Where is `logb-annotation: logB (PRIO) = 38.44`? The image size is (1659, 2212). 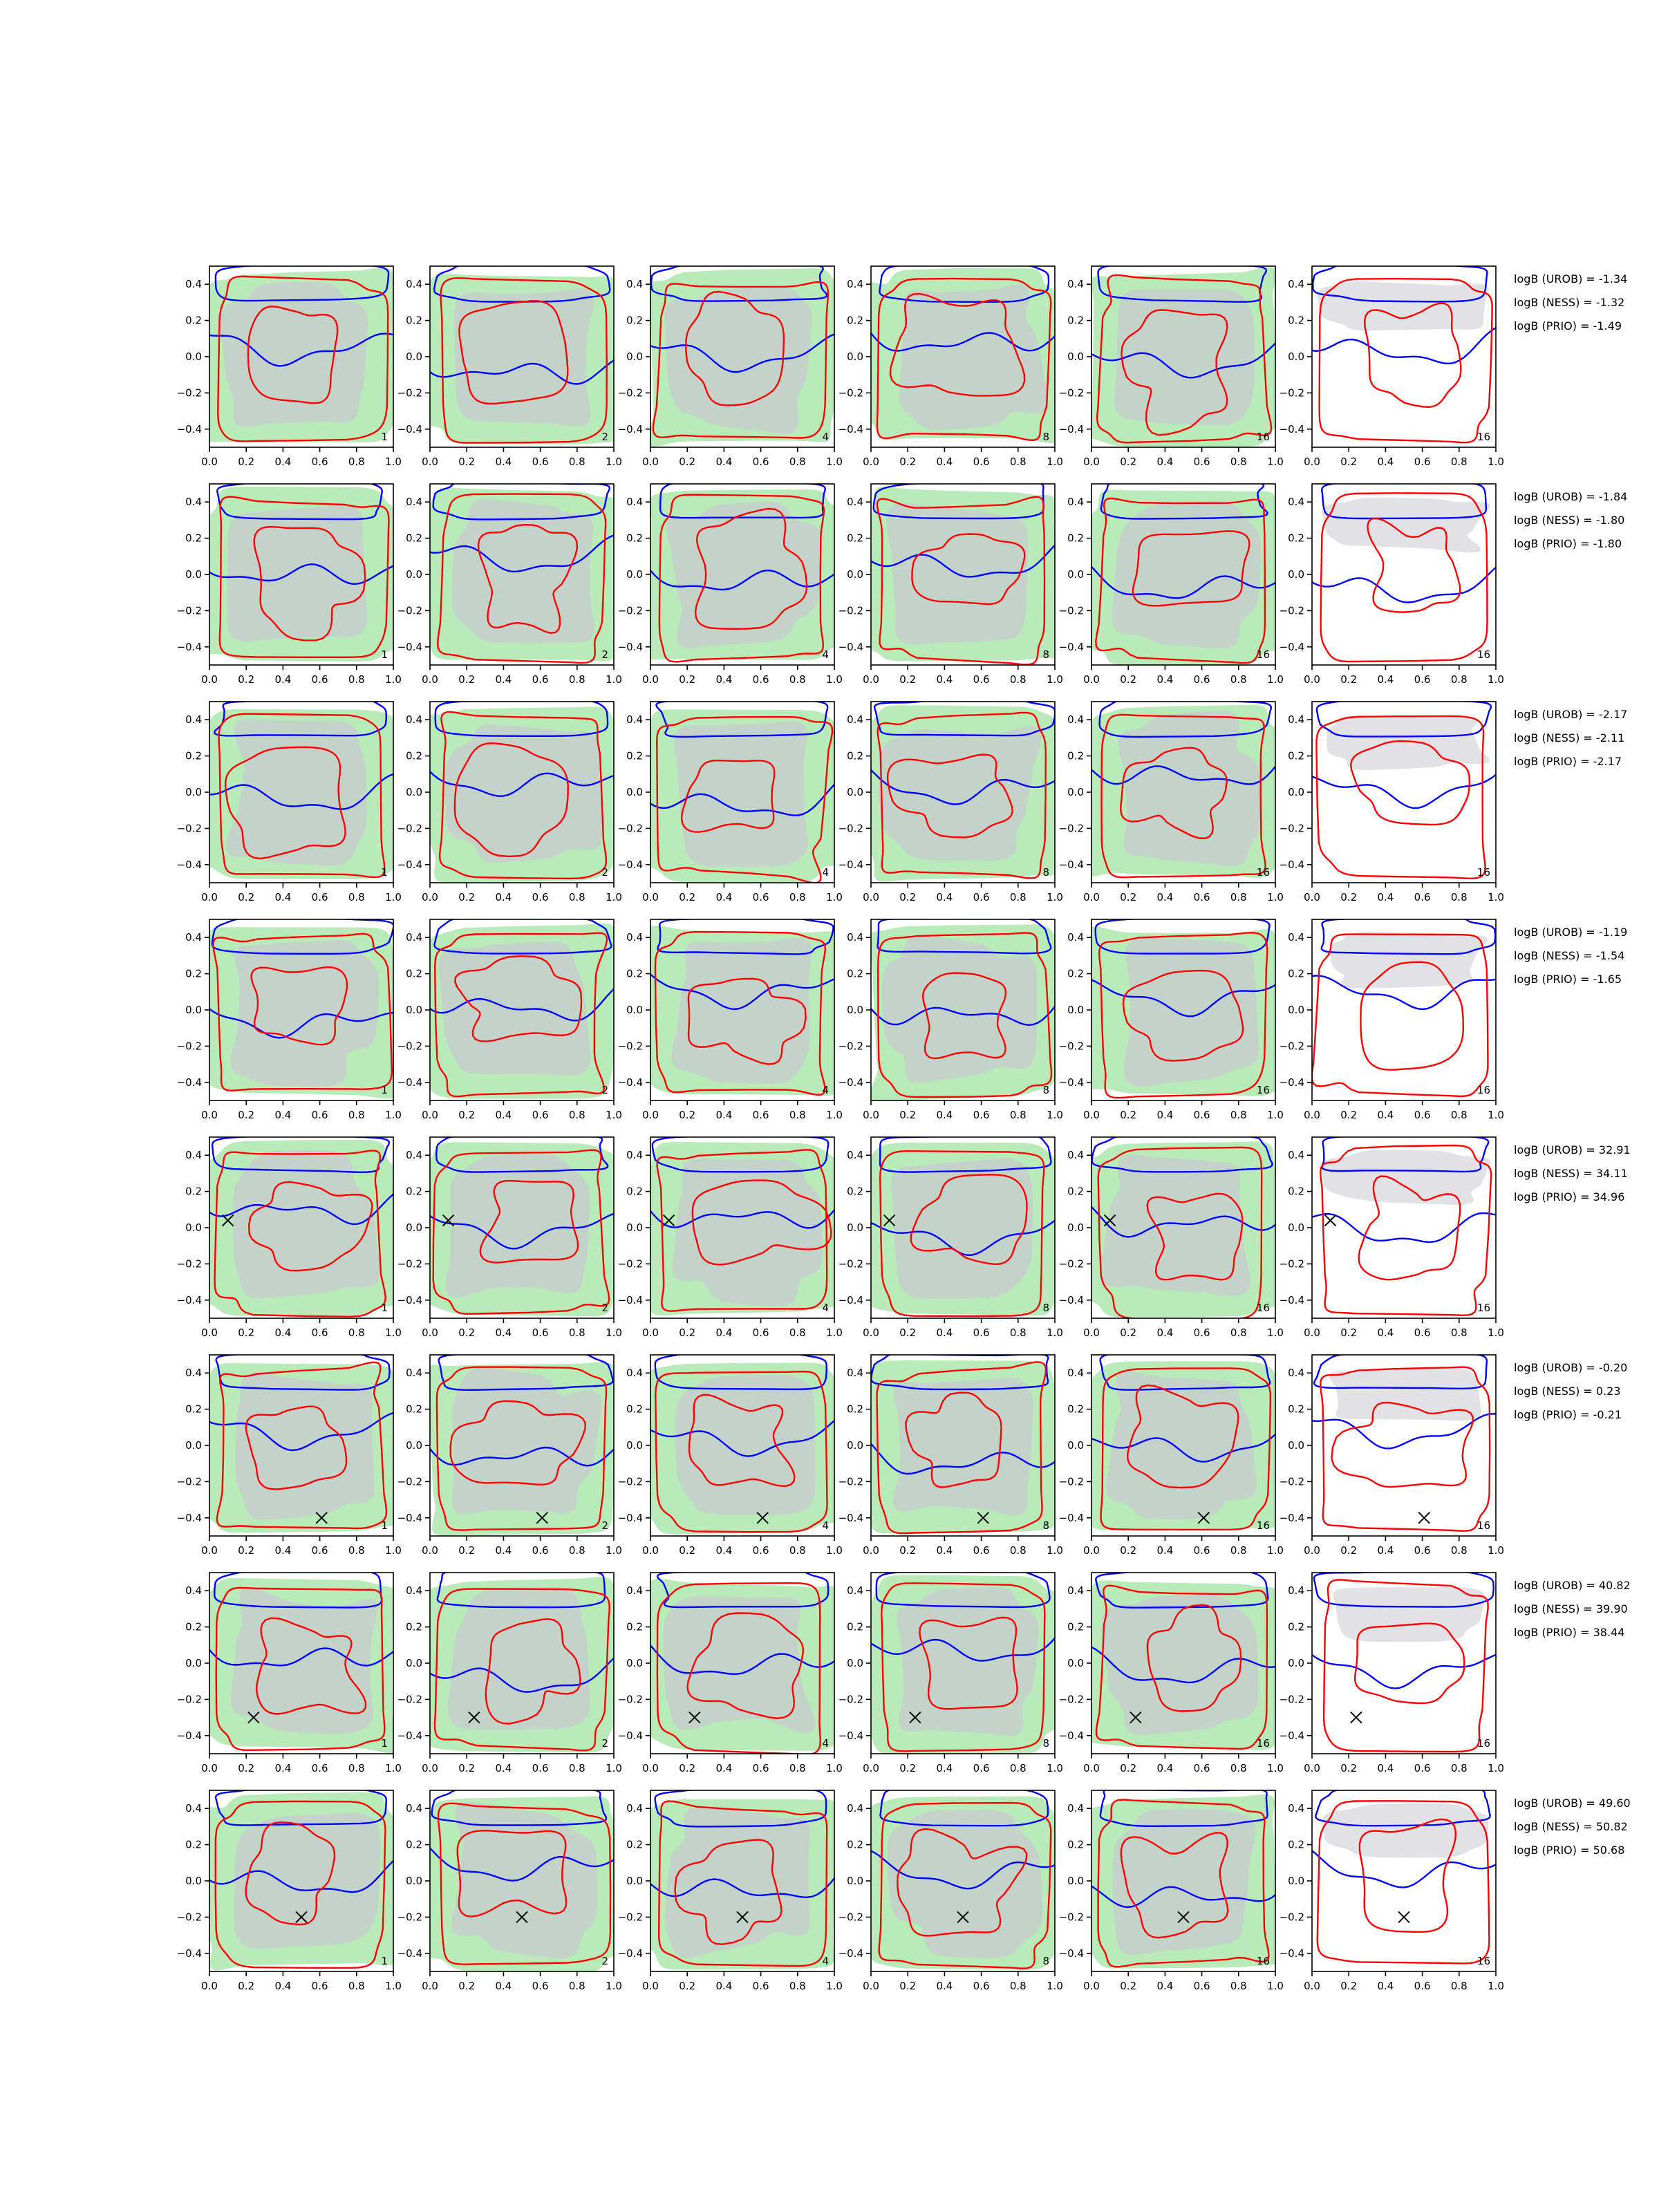
logb-annotation: logB (PRIO) = 38.44 is located at coordinates (1569, 1633).